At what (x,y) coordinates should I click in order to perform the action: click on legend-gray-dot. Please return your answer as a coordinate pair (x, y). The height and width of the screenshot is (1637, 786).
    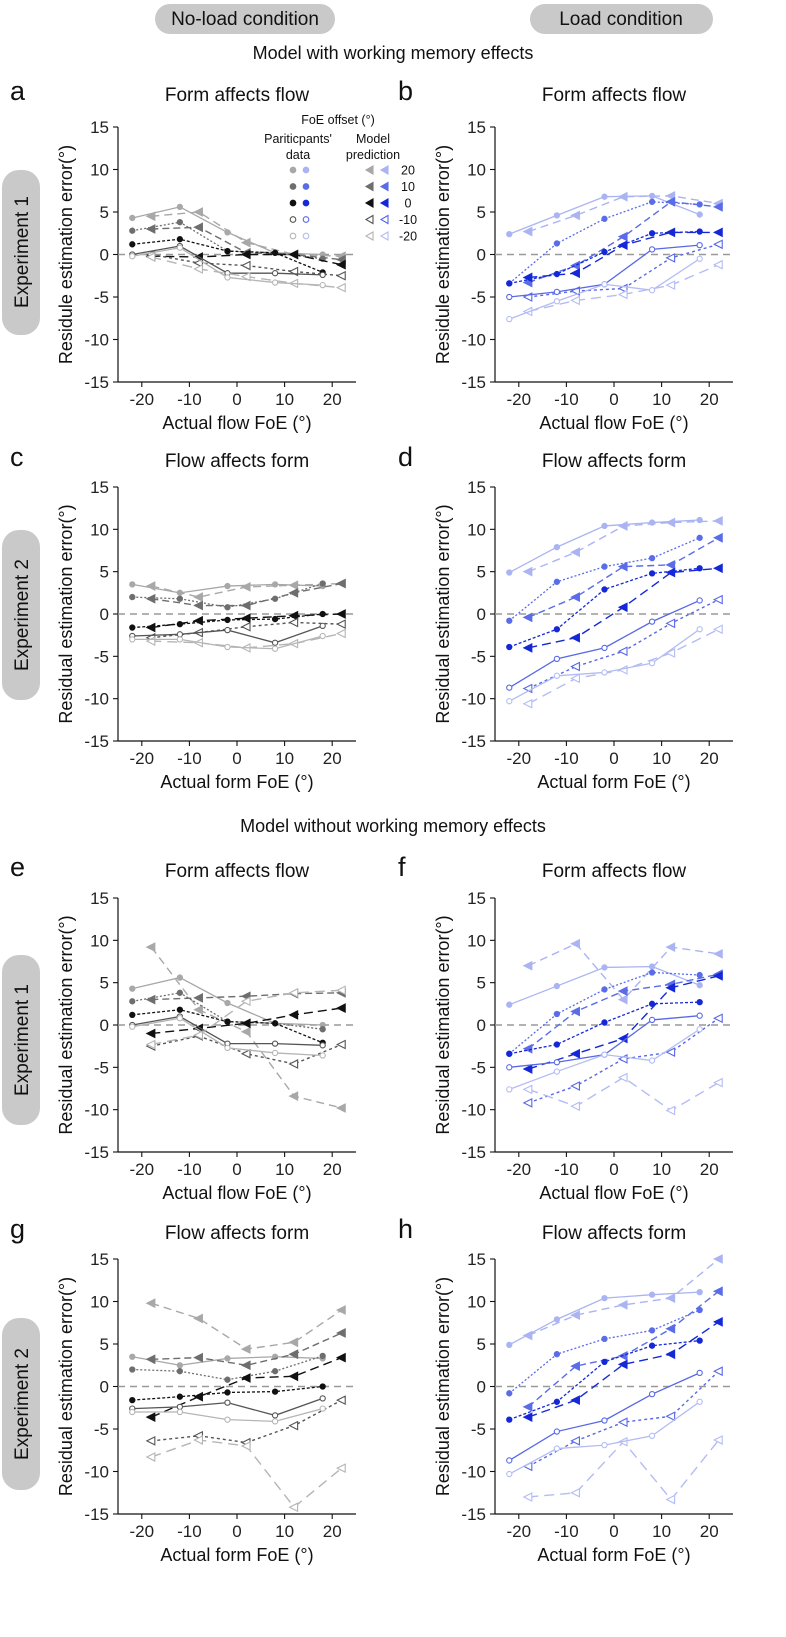
    Looking at the image, I should click on (293, 219).